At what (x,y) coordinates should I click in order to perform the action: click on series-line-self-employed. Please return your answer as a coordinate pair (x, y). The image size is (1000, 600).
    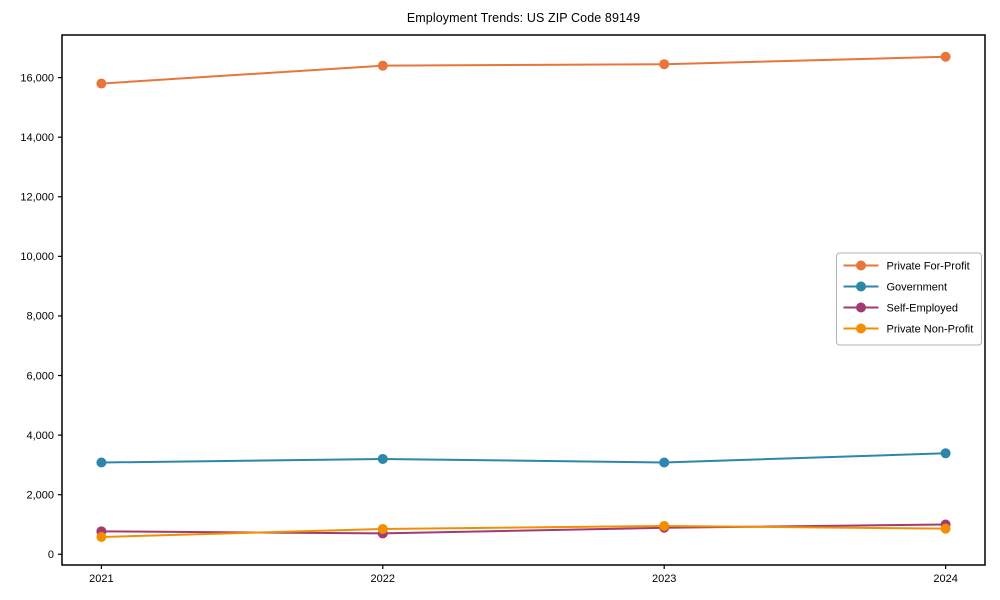
    Looking at the image, I should click on (523, 529).